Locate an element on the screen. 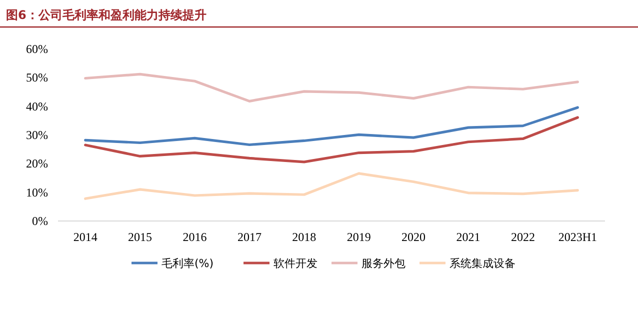 The width and height of the screenshot is (638, 324). x-tick-label: 2019 is located at coordinates (358, 237).